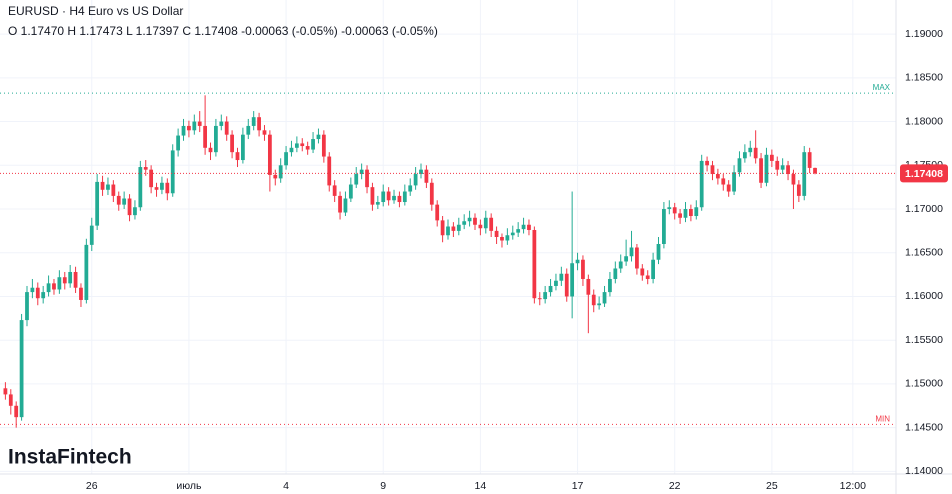 Image resolution: width=952 pixels, height=494 pixels. I want to click on max-line-label: MAX, so click(882, 87).